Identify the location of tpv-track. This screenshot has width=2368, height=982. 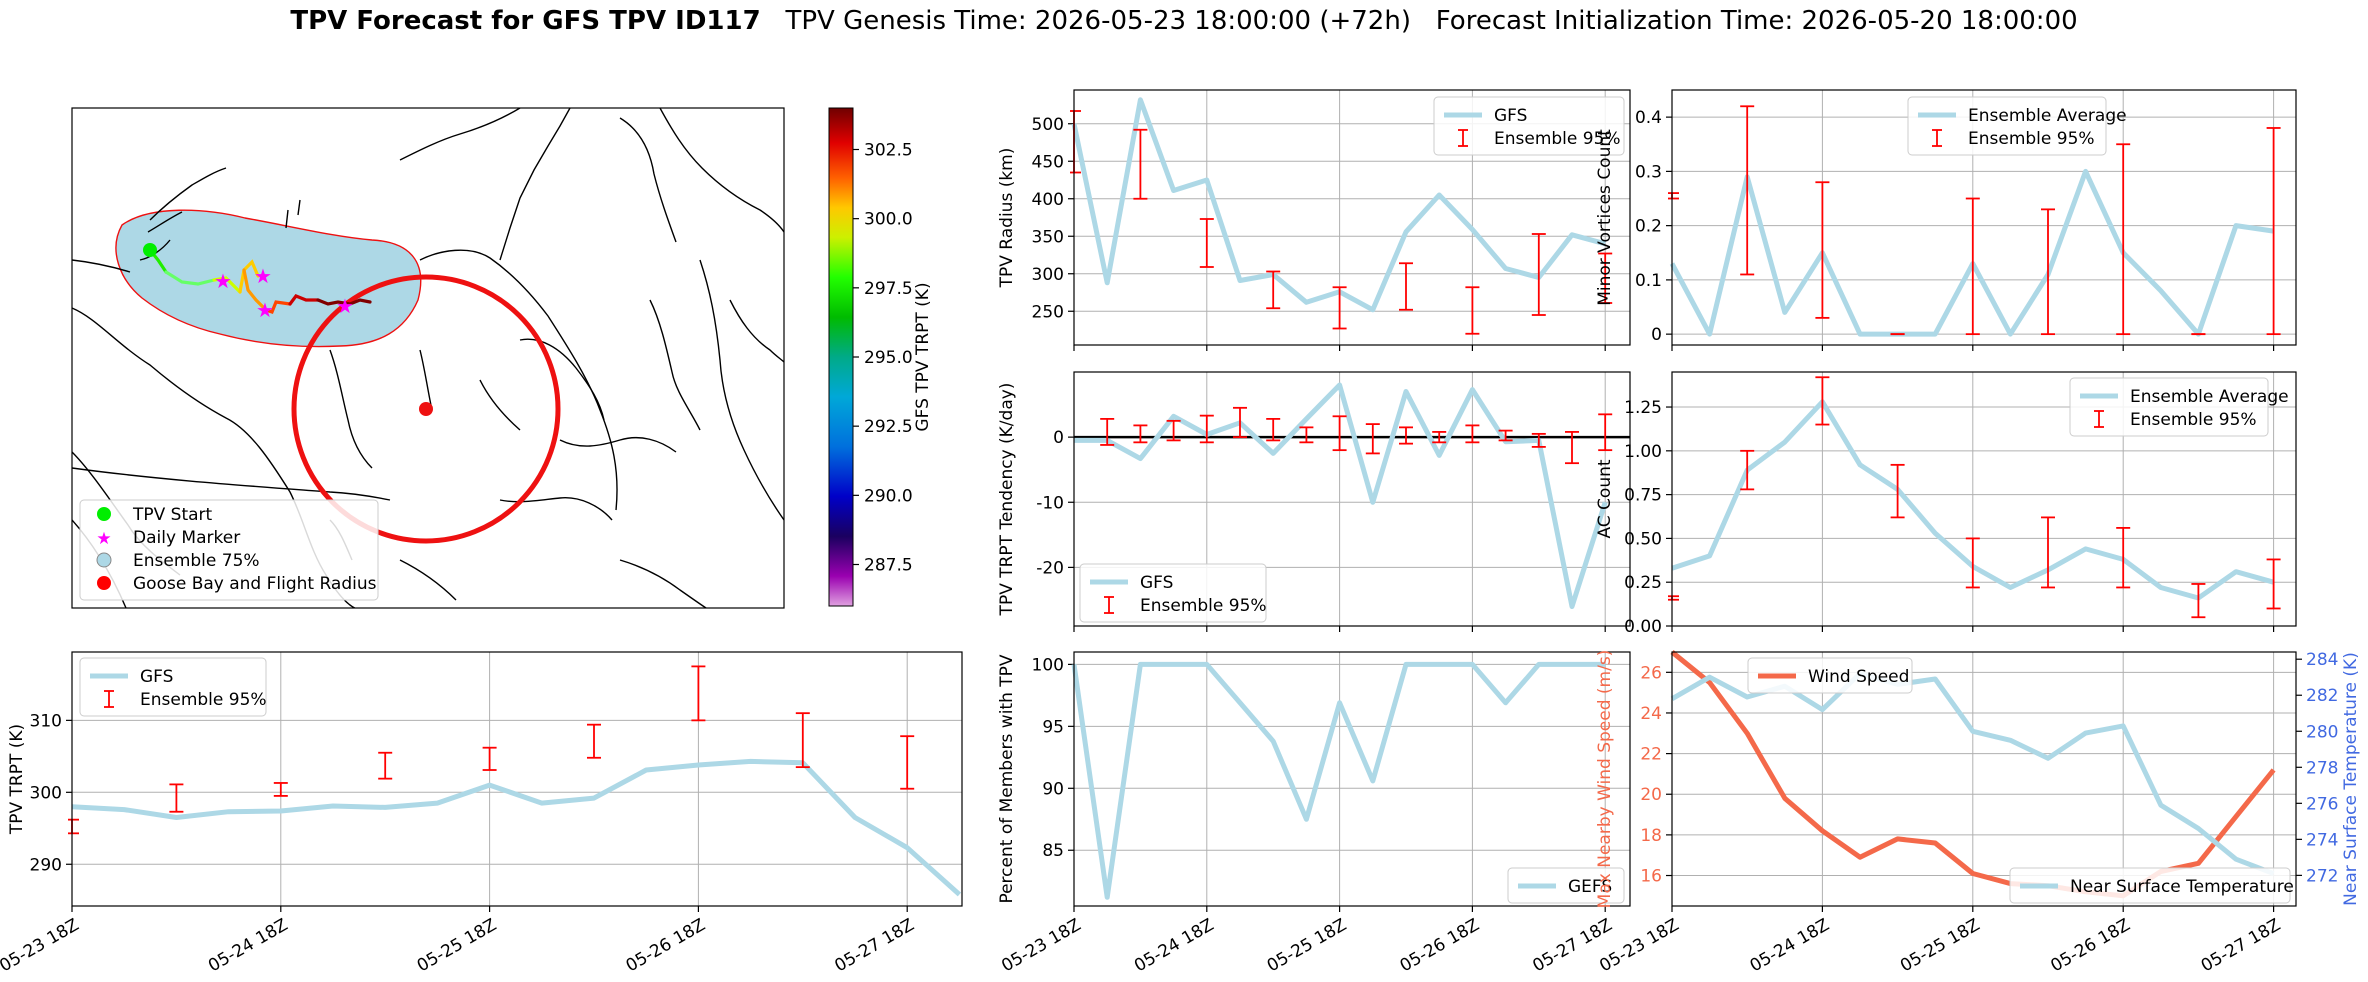
(260, 281).